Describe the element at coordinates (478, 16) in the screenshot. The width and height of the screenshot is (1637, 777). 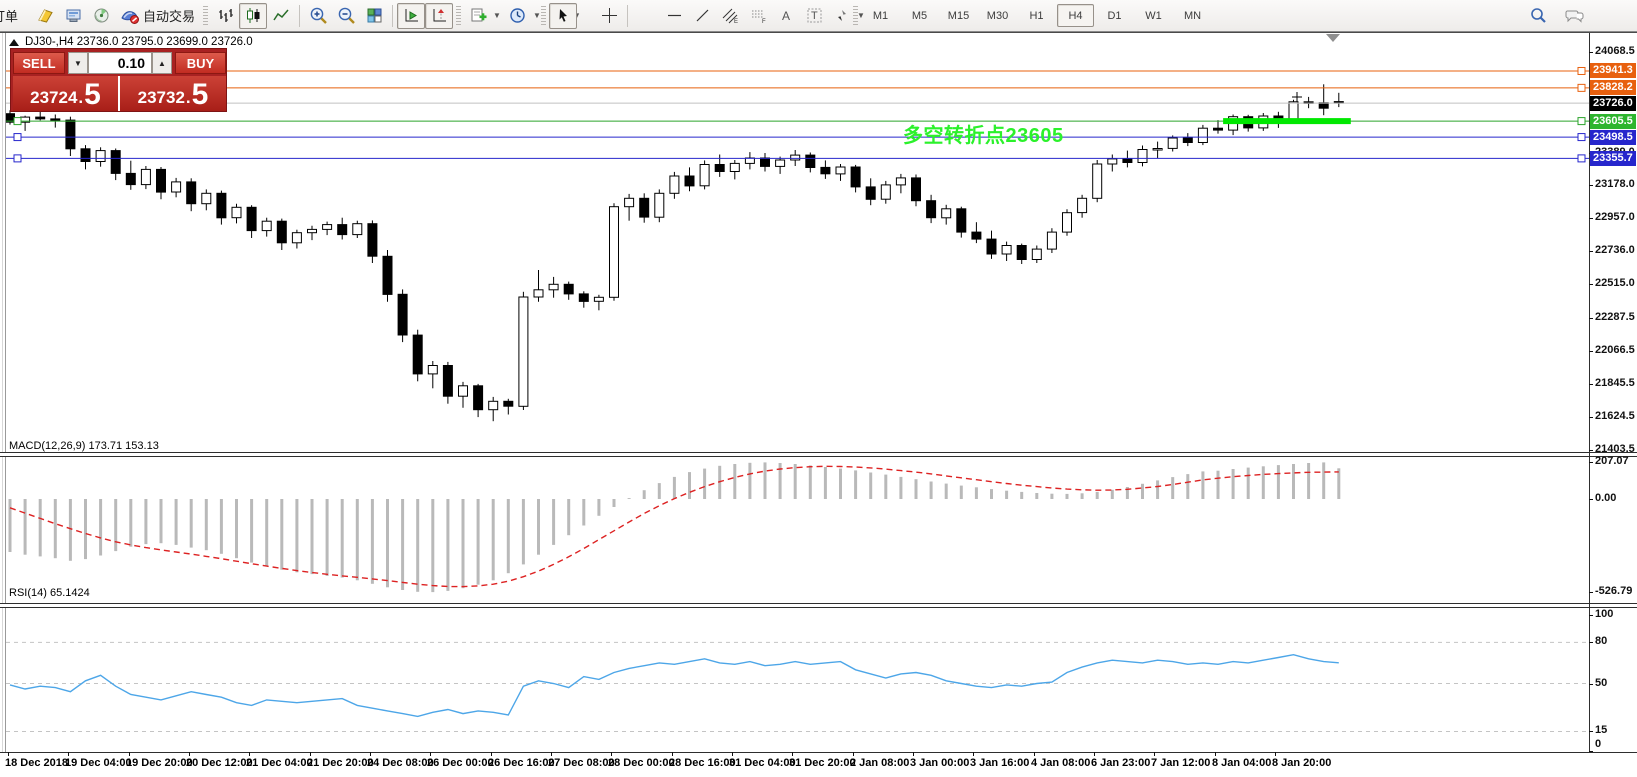
I see `new-chart-button` at that location.